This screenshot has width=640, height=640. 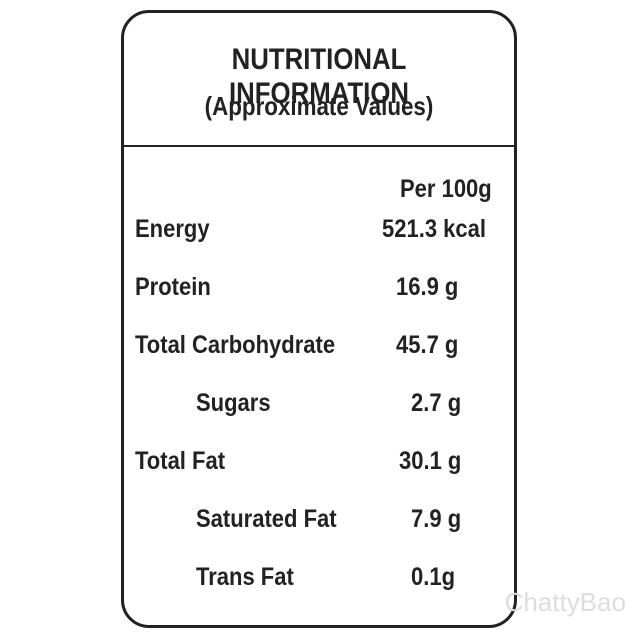 I want to click on nutrient-value: 521.3 kcal, so click(x=434, y=229).